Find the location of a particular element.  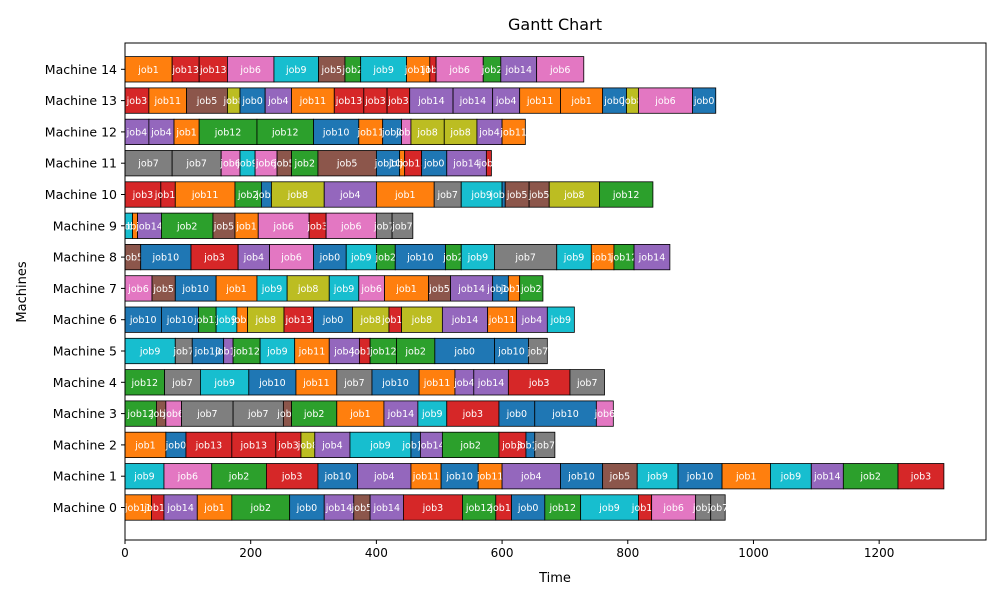

task-bar-label: job12 is located at coordinates (246, 352).